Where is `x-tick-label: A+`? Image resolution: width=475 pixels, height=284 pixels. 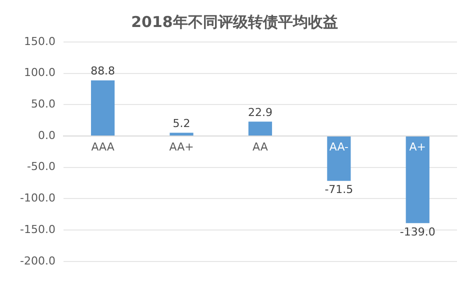
x-tick-label: A+ is located at coordinates (417, 147).